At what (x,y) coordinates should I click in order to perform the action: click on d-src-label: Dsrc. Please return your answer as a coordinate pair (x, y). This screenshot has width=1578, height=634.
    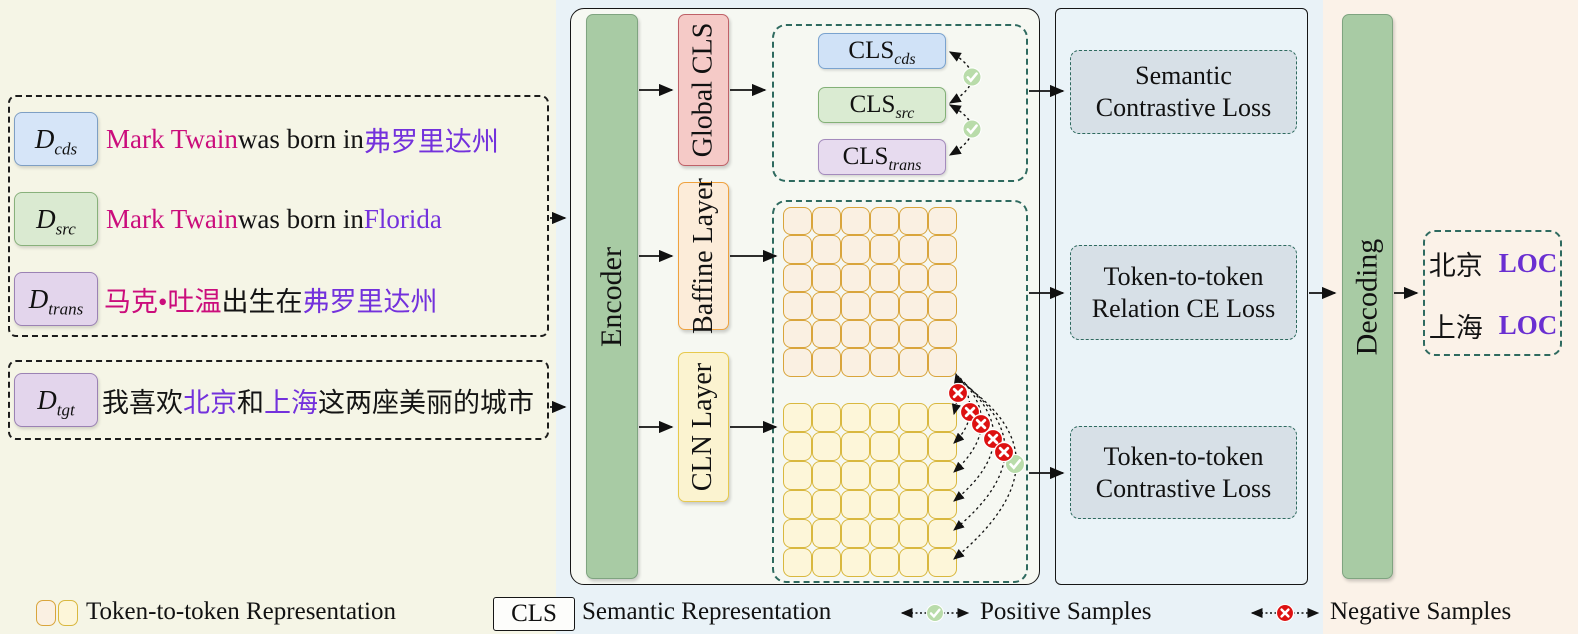
    Looking at the image, I should click on (56, 220).